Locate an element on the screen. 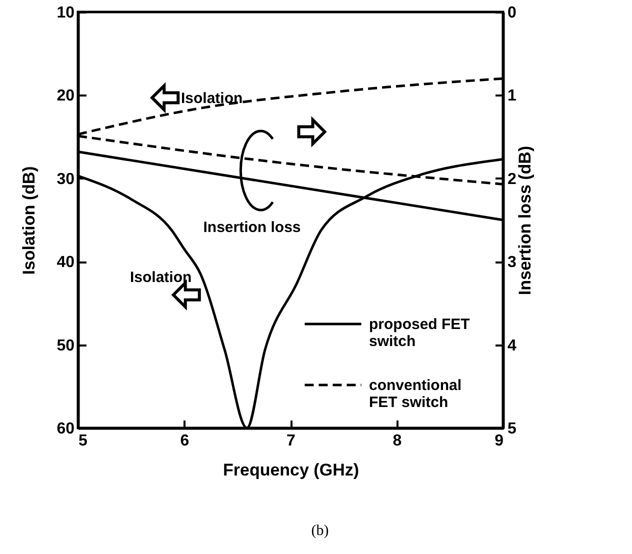  x-tick-label: 8 is located at coordinates (397, 441).